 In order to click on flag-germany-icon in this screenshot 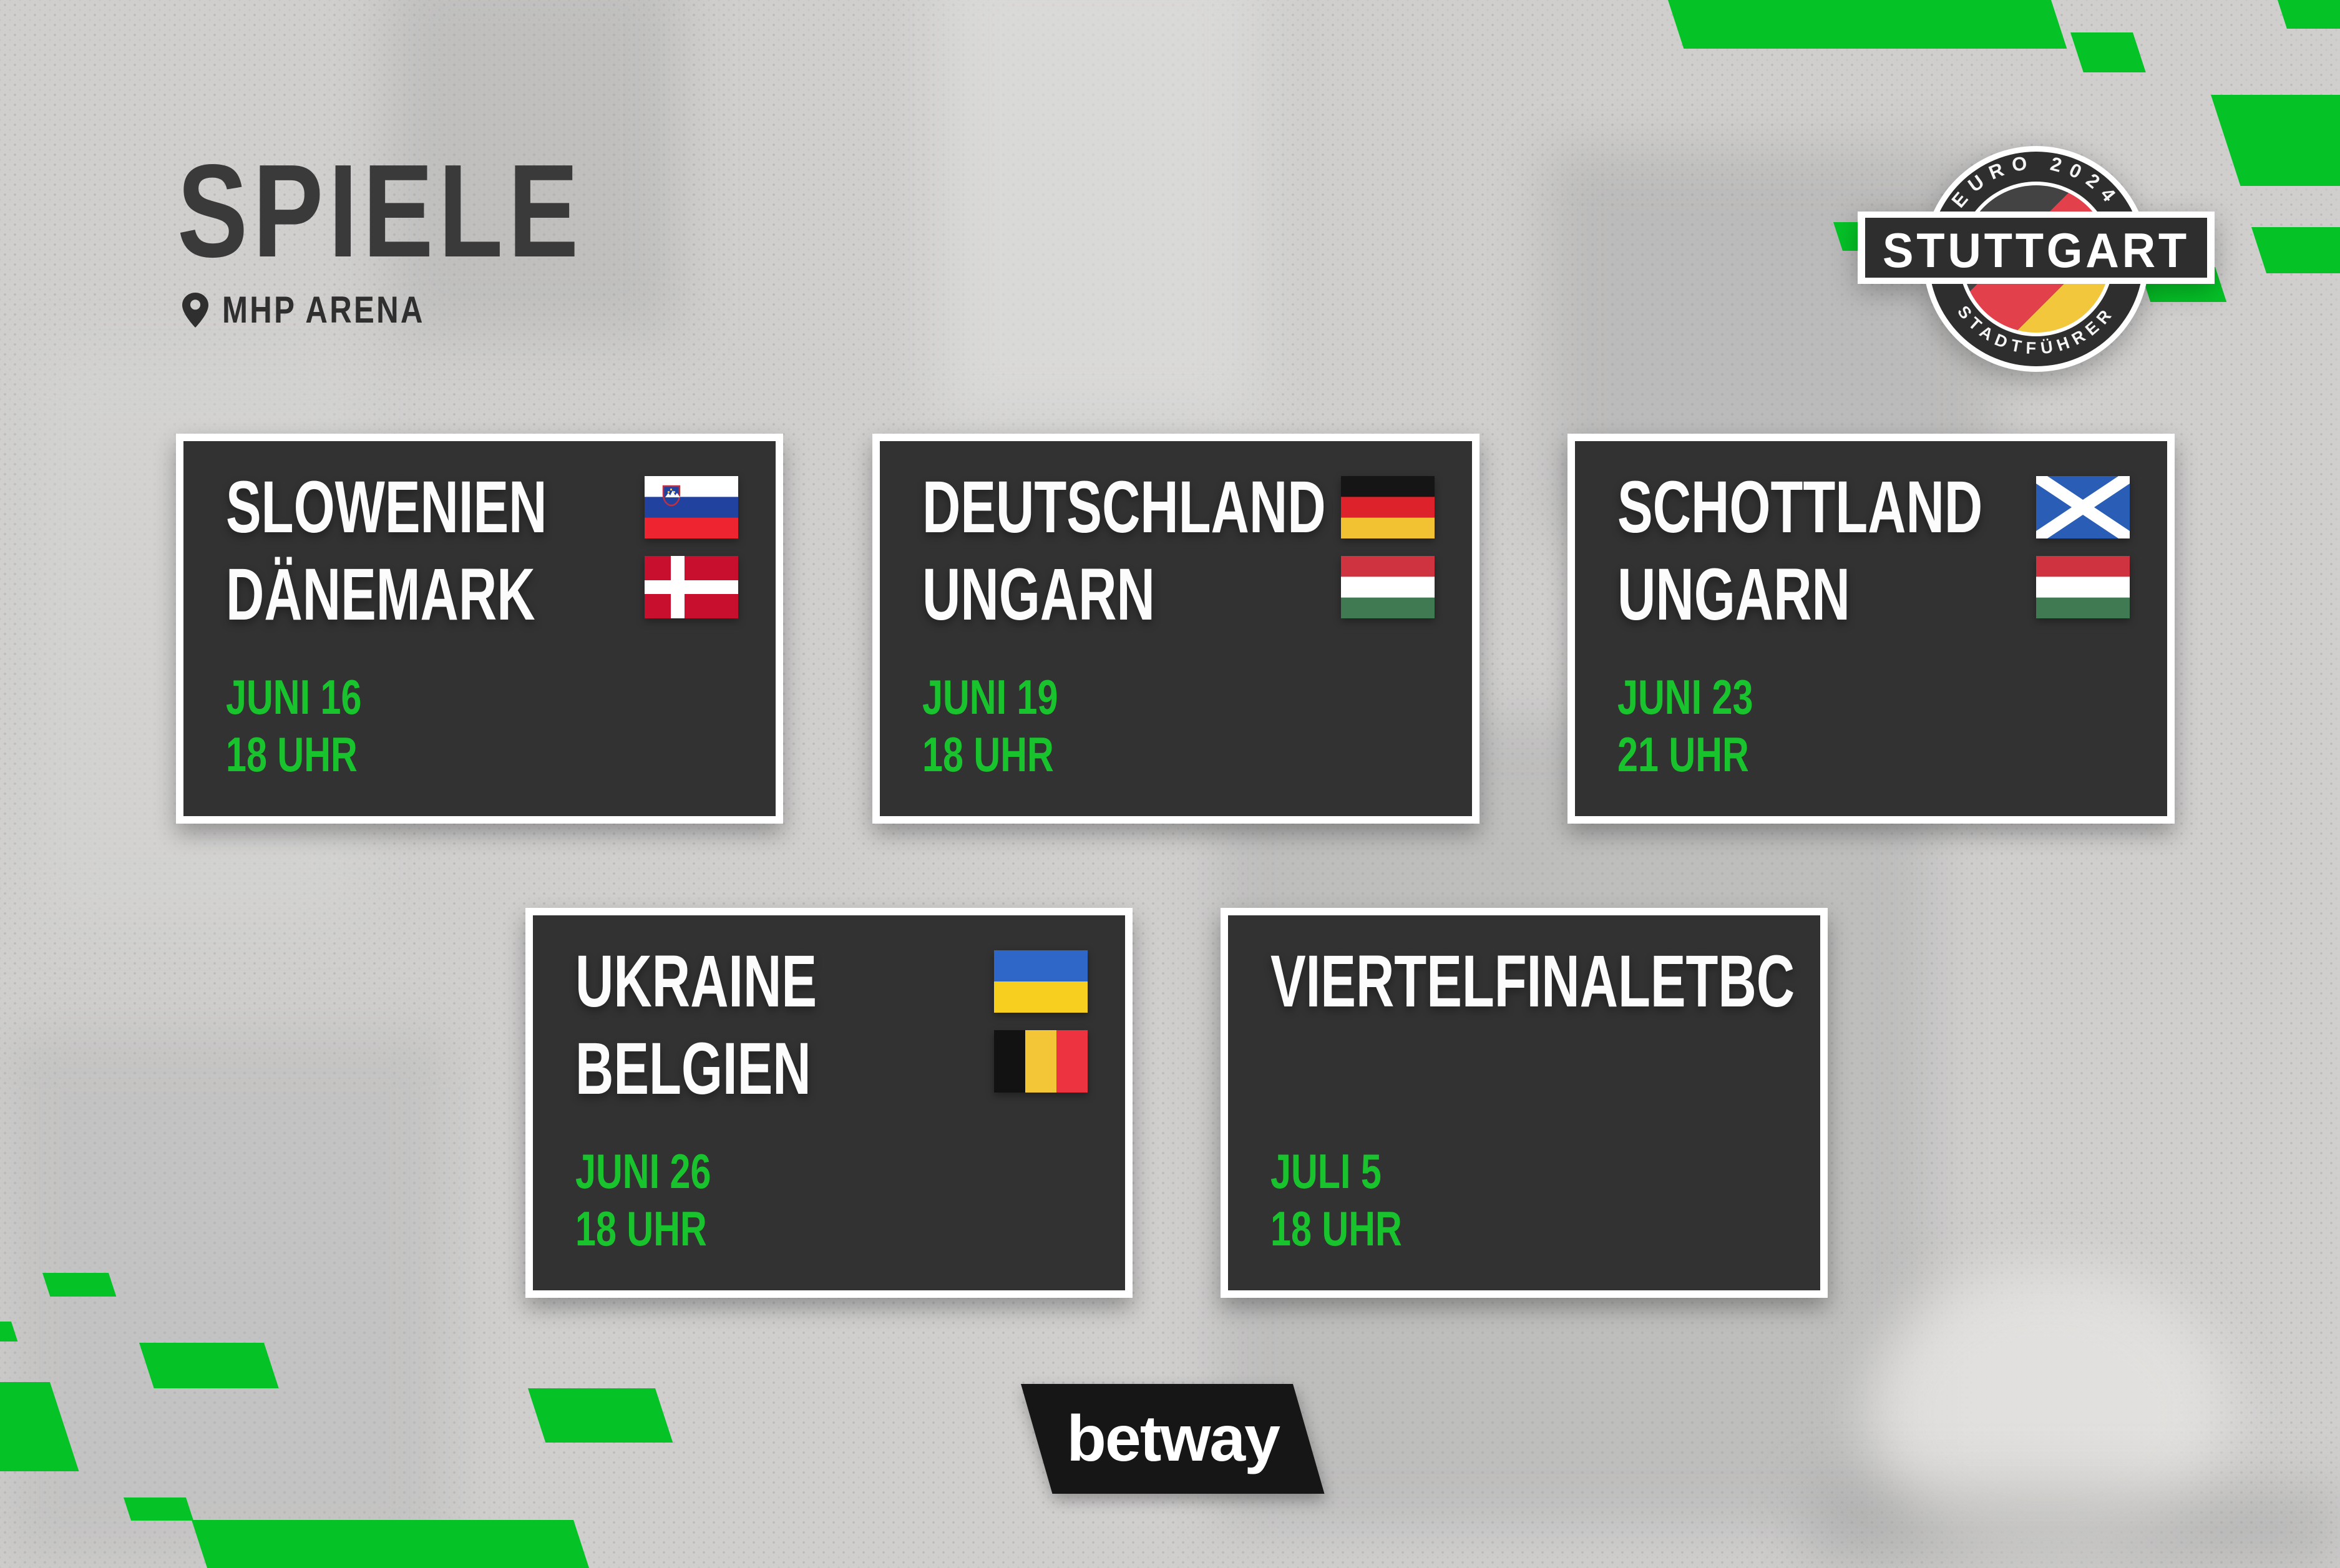, I will do `click(1388, 507)`.